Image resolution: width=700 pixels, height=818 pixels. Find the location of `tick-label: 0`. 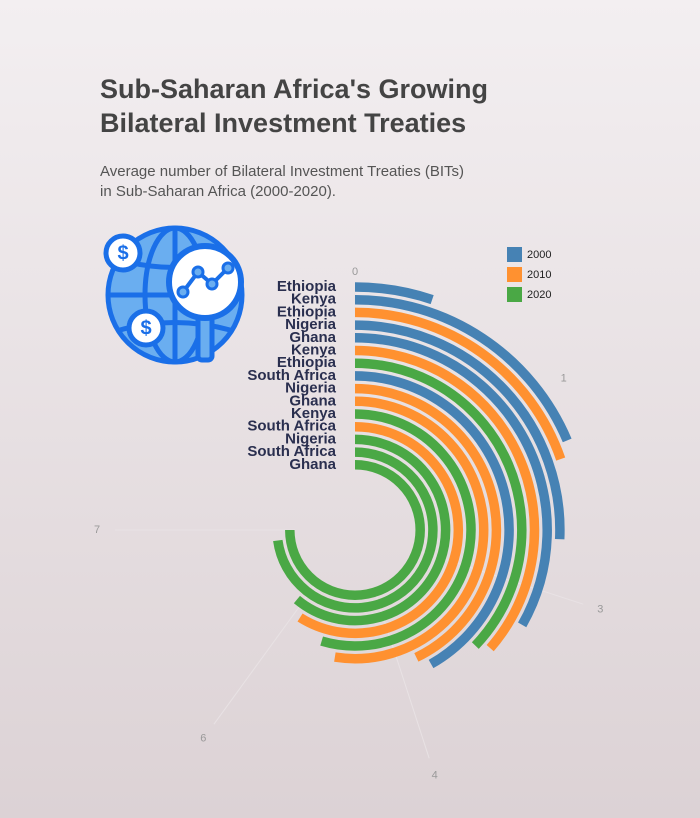

tick-label: 0 is located at coordinates (355, 272).